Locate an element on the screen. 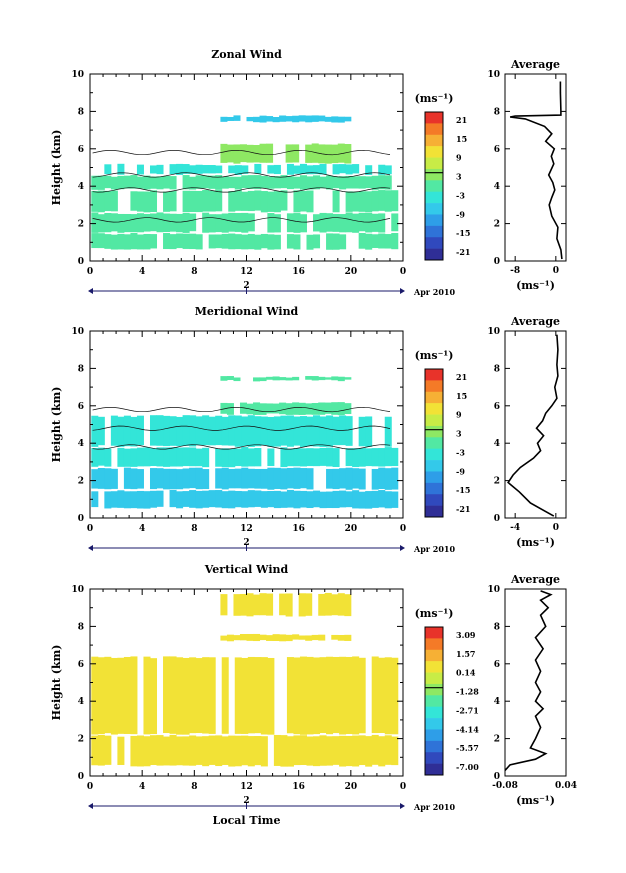 This screenshot has height=873, width=626. average-profile-line is located at coordinates (528, 680).